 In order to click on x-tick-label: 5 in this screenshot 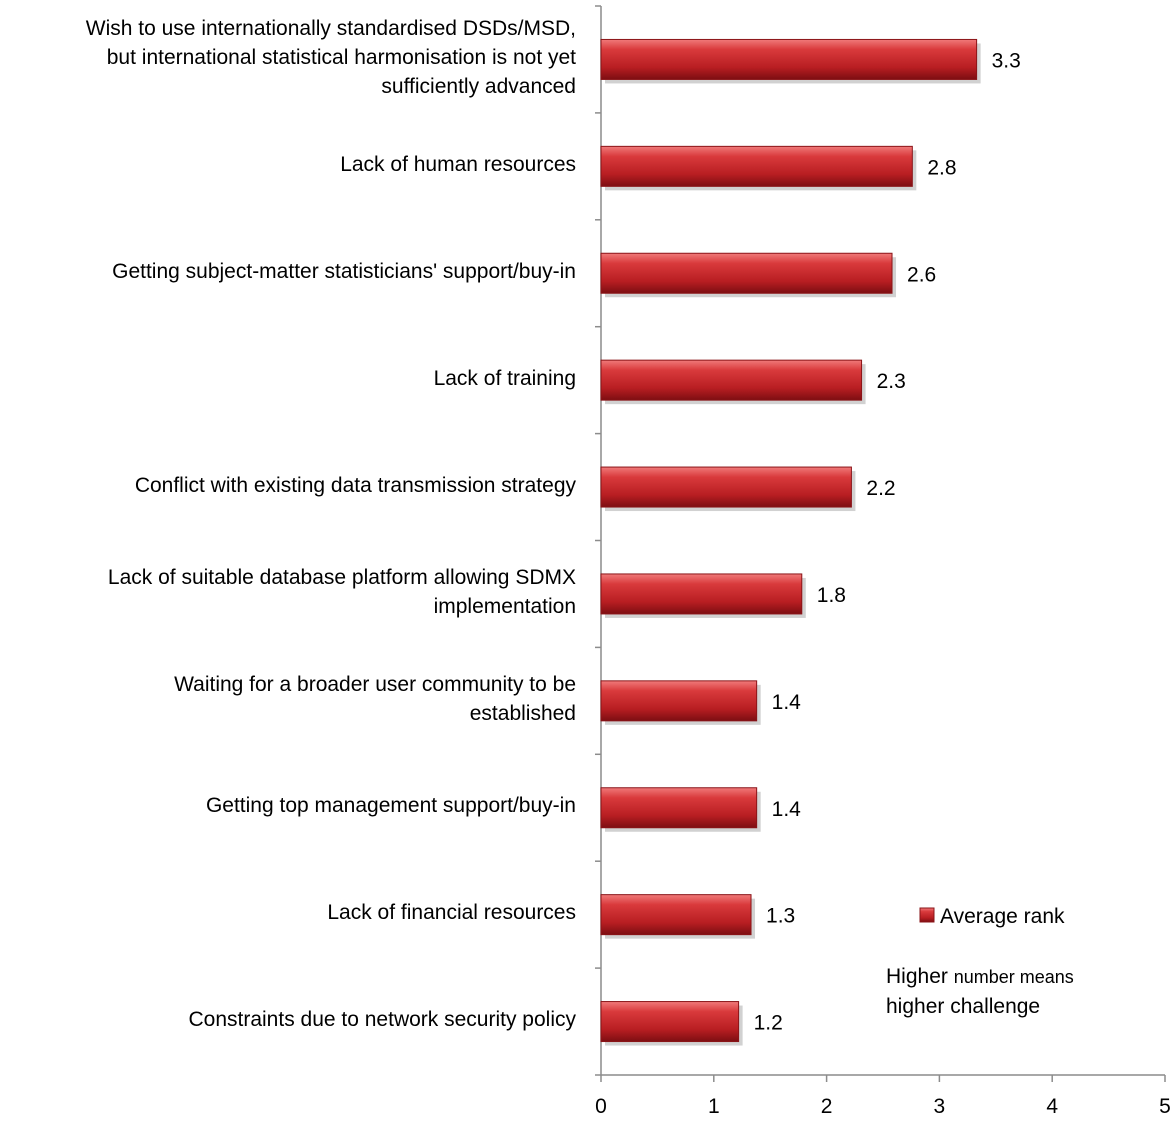, I will do `click(1165, 1106)`.